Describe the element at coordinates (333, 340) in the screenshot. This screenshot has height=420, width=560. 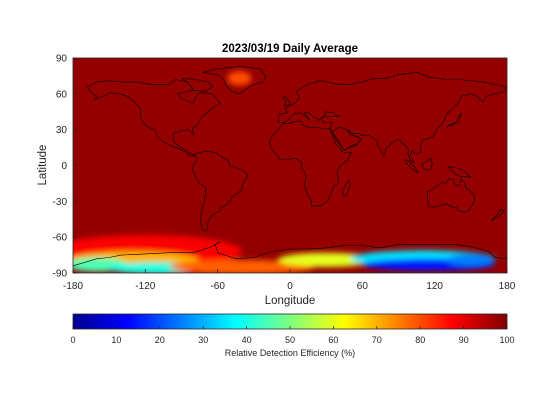
I see `colorbar-tick-label: 60` at that location.